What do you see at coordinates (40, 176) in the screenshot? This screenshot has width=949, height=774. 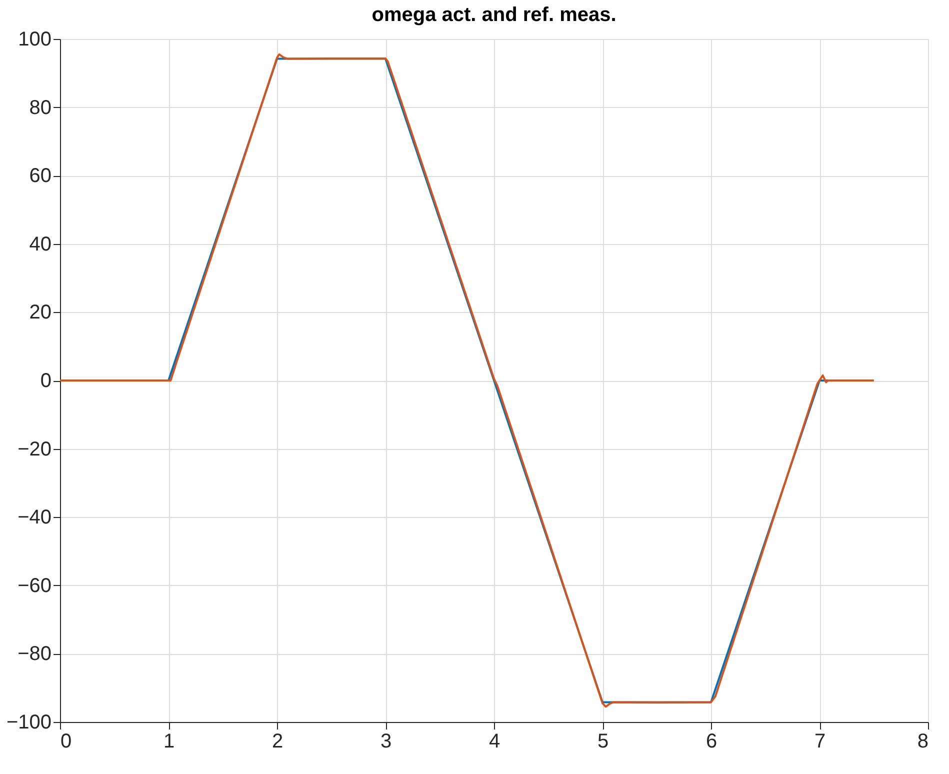 I see `y-tick-label: 60` at bounding box center [40, 176].